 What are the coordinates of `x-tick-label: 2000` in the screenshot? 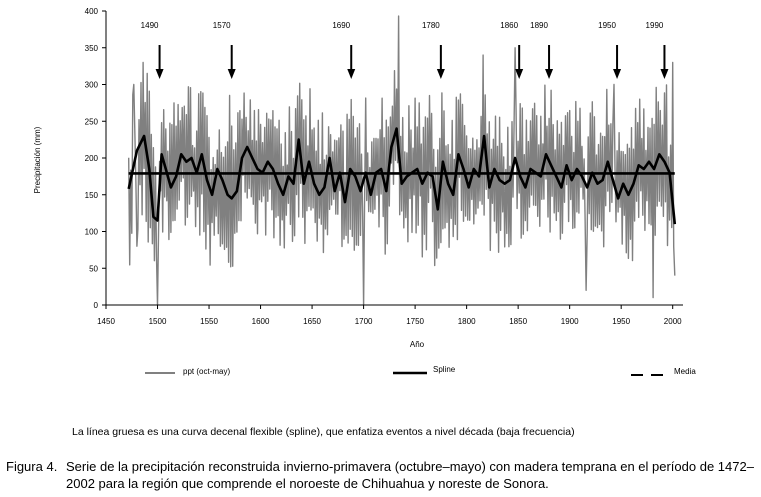 It's located at (673, 321).